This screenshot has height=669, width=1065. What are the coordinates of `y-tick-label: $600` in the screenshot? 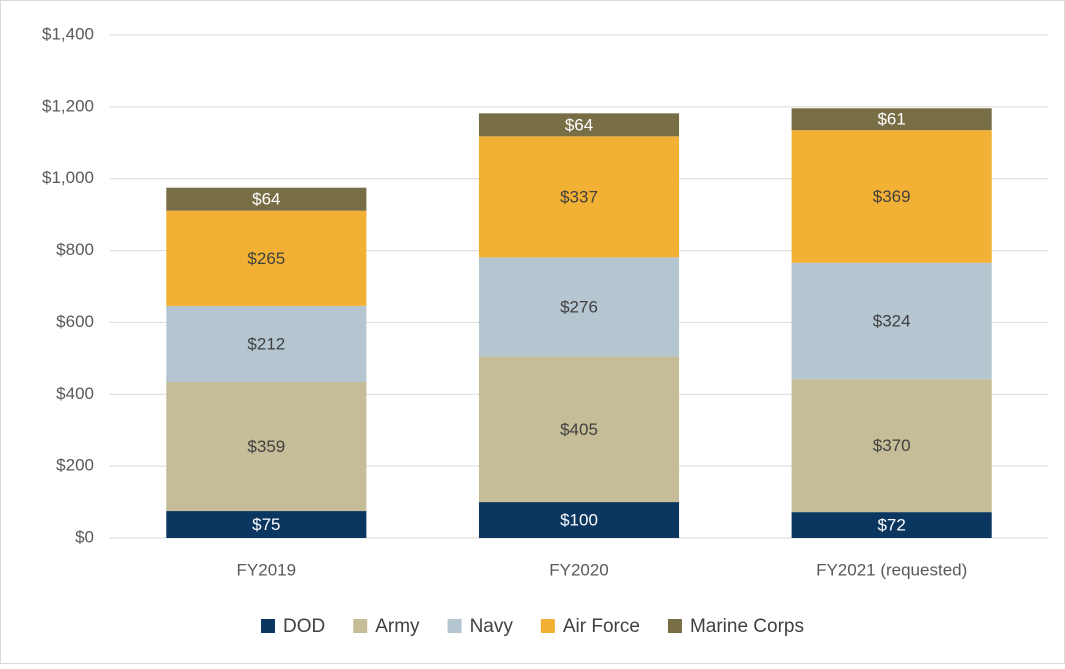 It's located at (75, 321).